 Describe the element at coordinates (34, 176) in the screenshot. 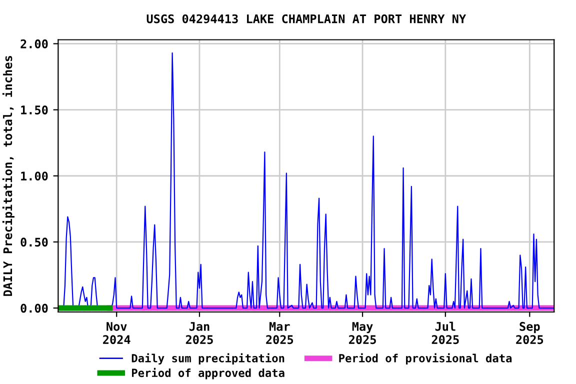

I see `y-tick-label: 1.00` at that location.